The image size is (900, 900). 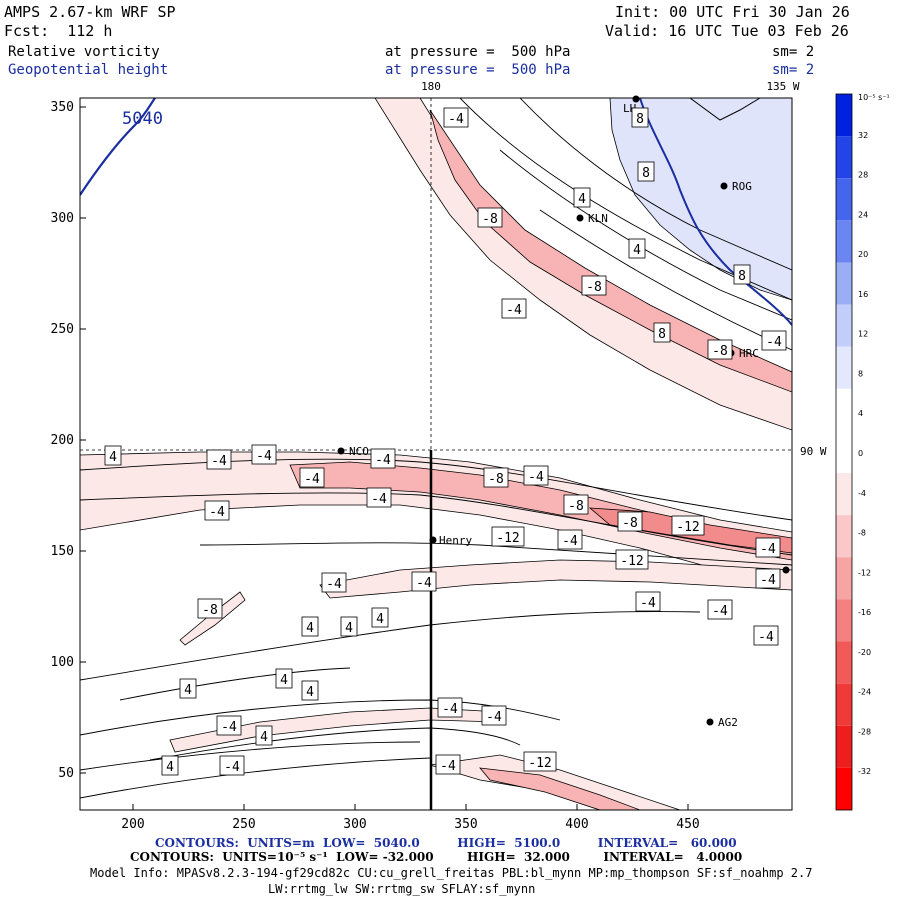 I want to click on init-time: Init: 00 UTC Fri 30 Jan 26, so click(x=732, y=12).